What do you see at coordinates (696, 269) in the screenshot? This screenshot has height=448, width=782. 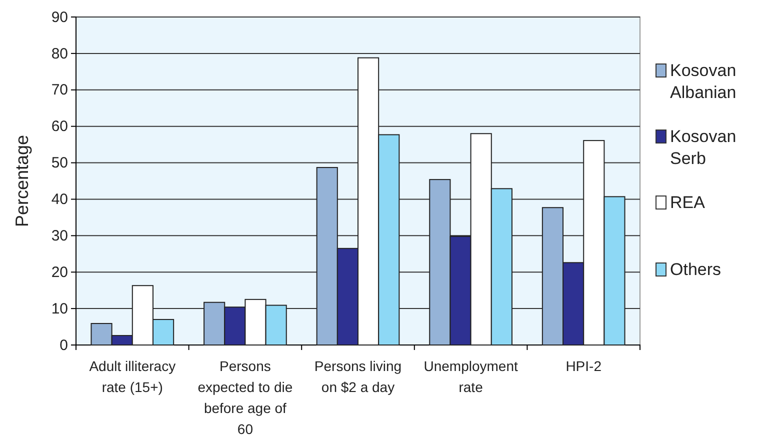 I see `legend-label: Others` at bounding box center [696, 269].